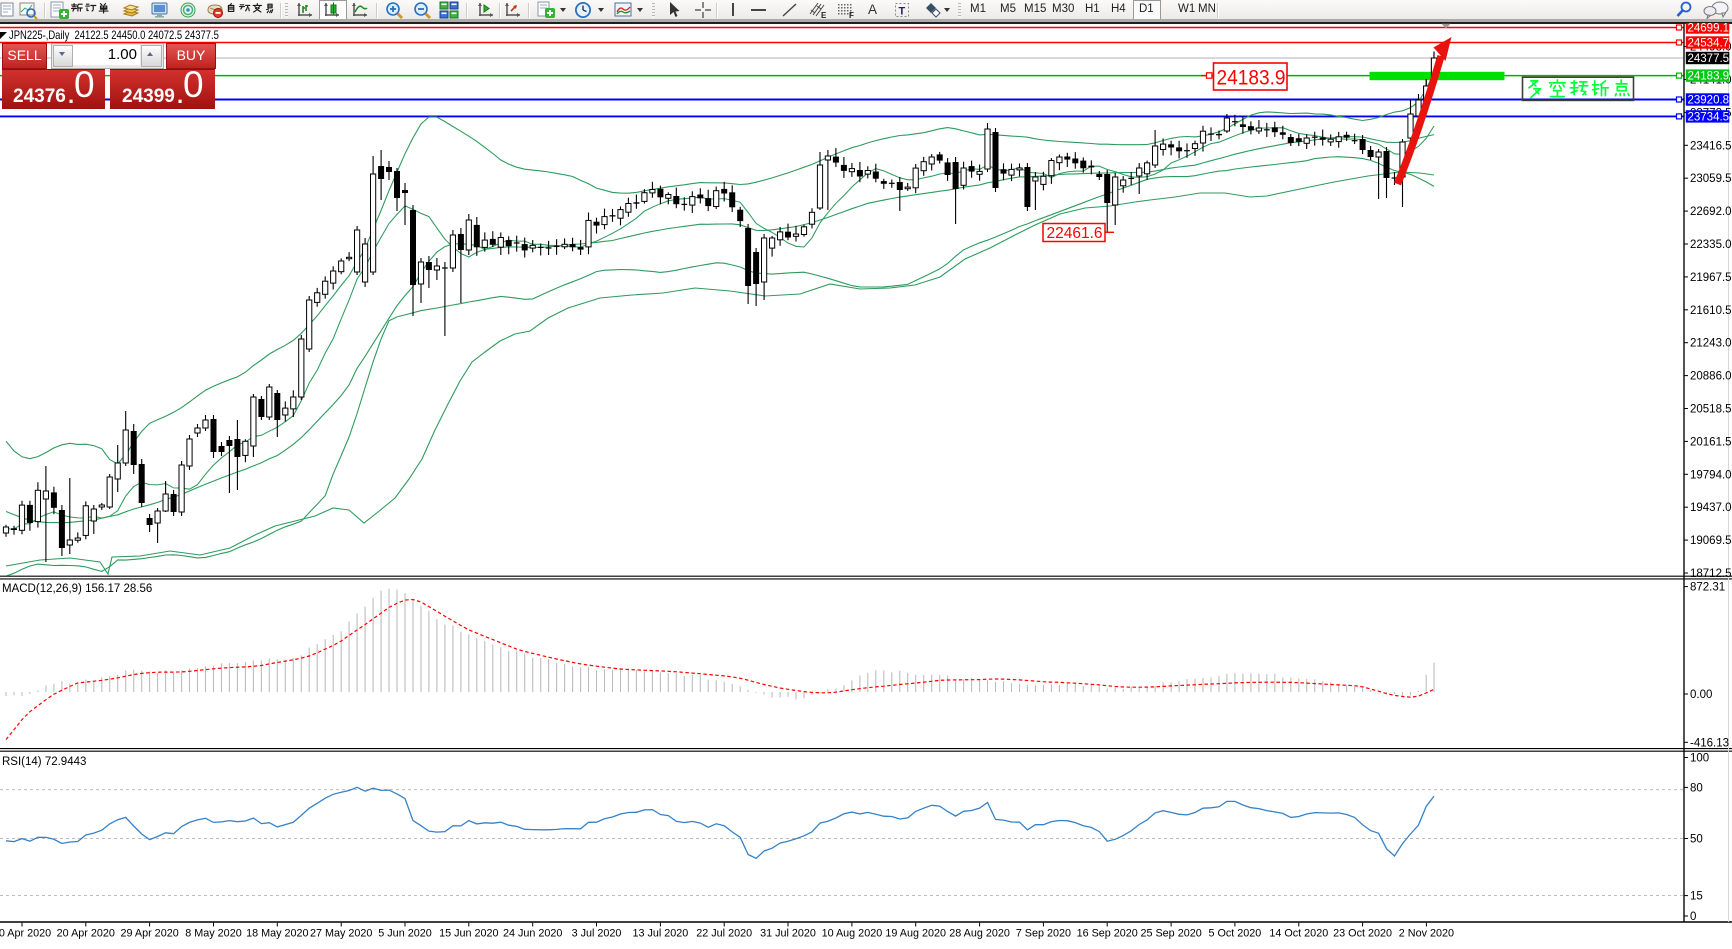 This screenshot has height=949, width=1732. I want to click on svg-text: 19069.5, so click(1711, 541).